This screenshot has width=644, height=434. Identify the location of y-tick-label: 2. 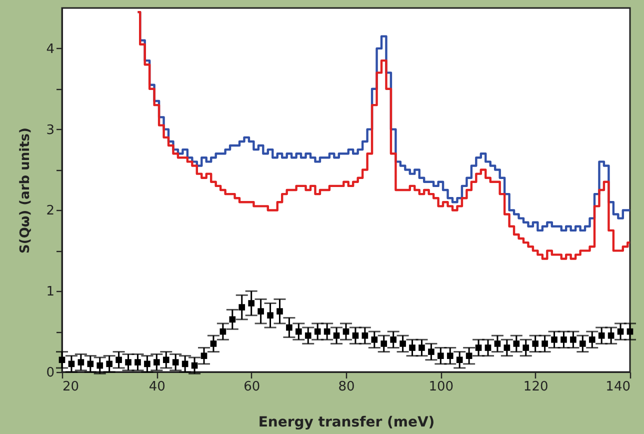
(50, 211).